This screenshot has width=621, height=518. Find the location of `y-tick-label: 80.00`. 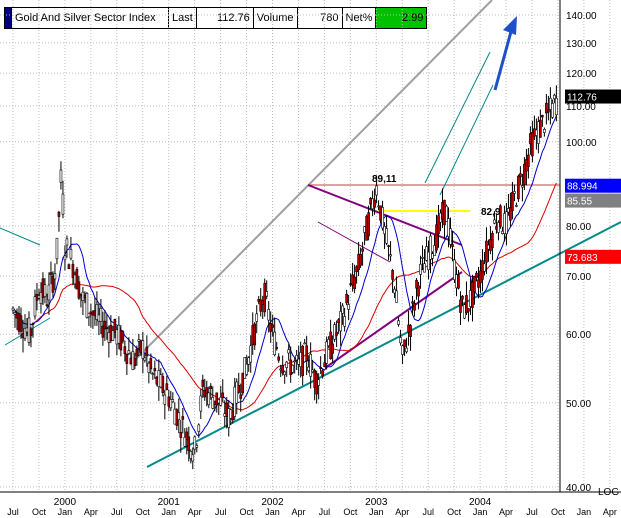

y-tick-label: 80.00 is located at coordinates (578, 227).